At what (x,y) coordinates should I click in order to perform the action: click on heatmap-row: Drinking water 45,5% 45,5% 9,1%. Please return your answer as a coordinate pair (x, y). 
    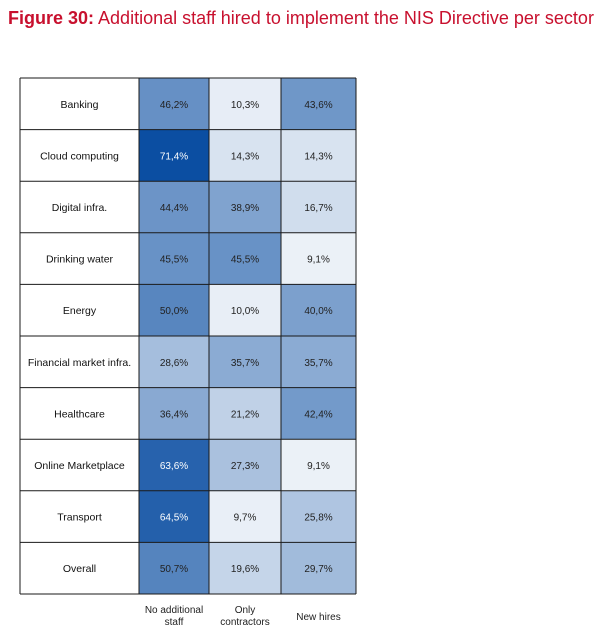
    Looking at the image, I should click on (188, 258).